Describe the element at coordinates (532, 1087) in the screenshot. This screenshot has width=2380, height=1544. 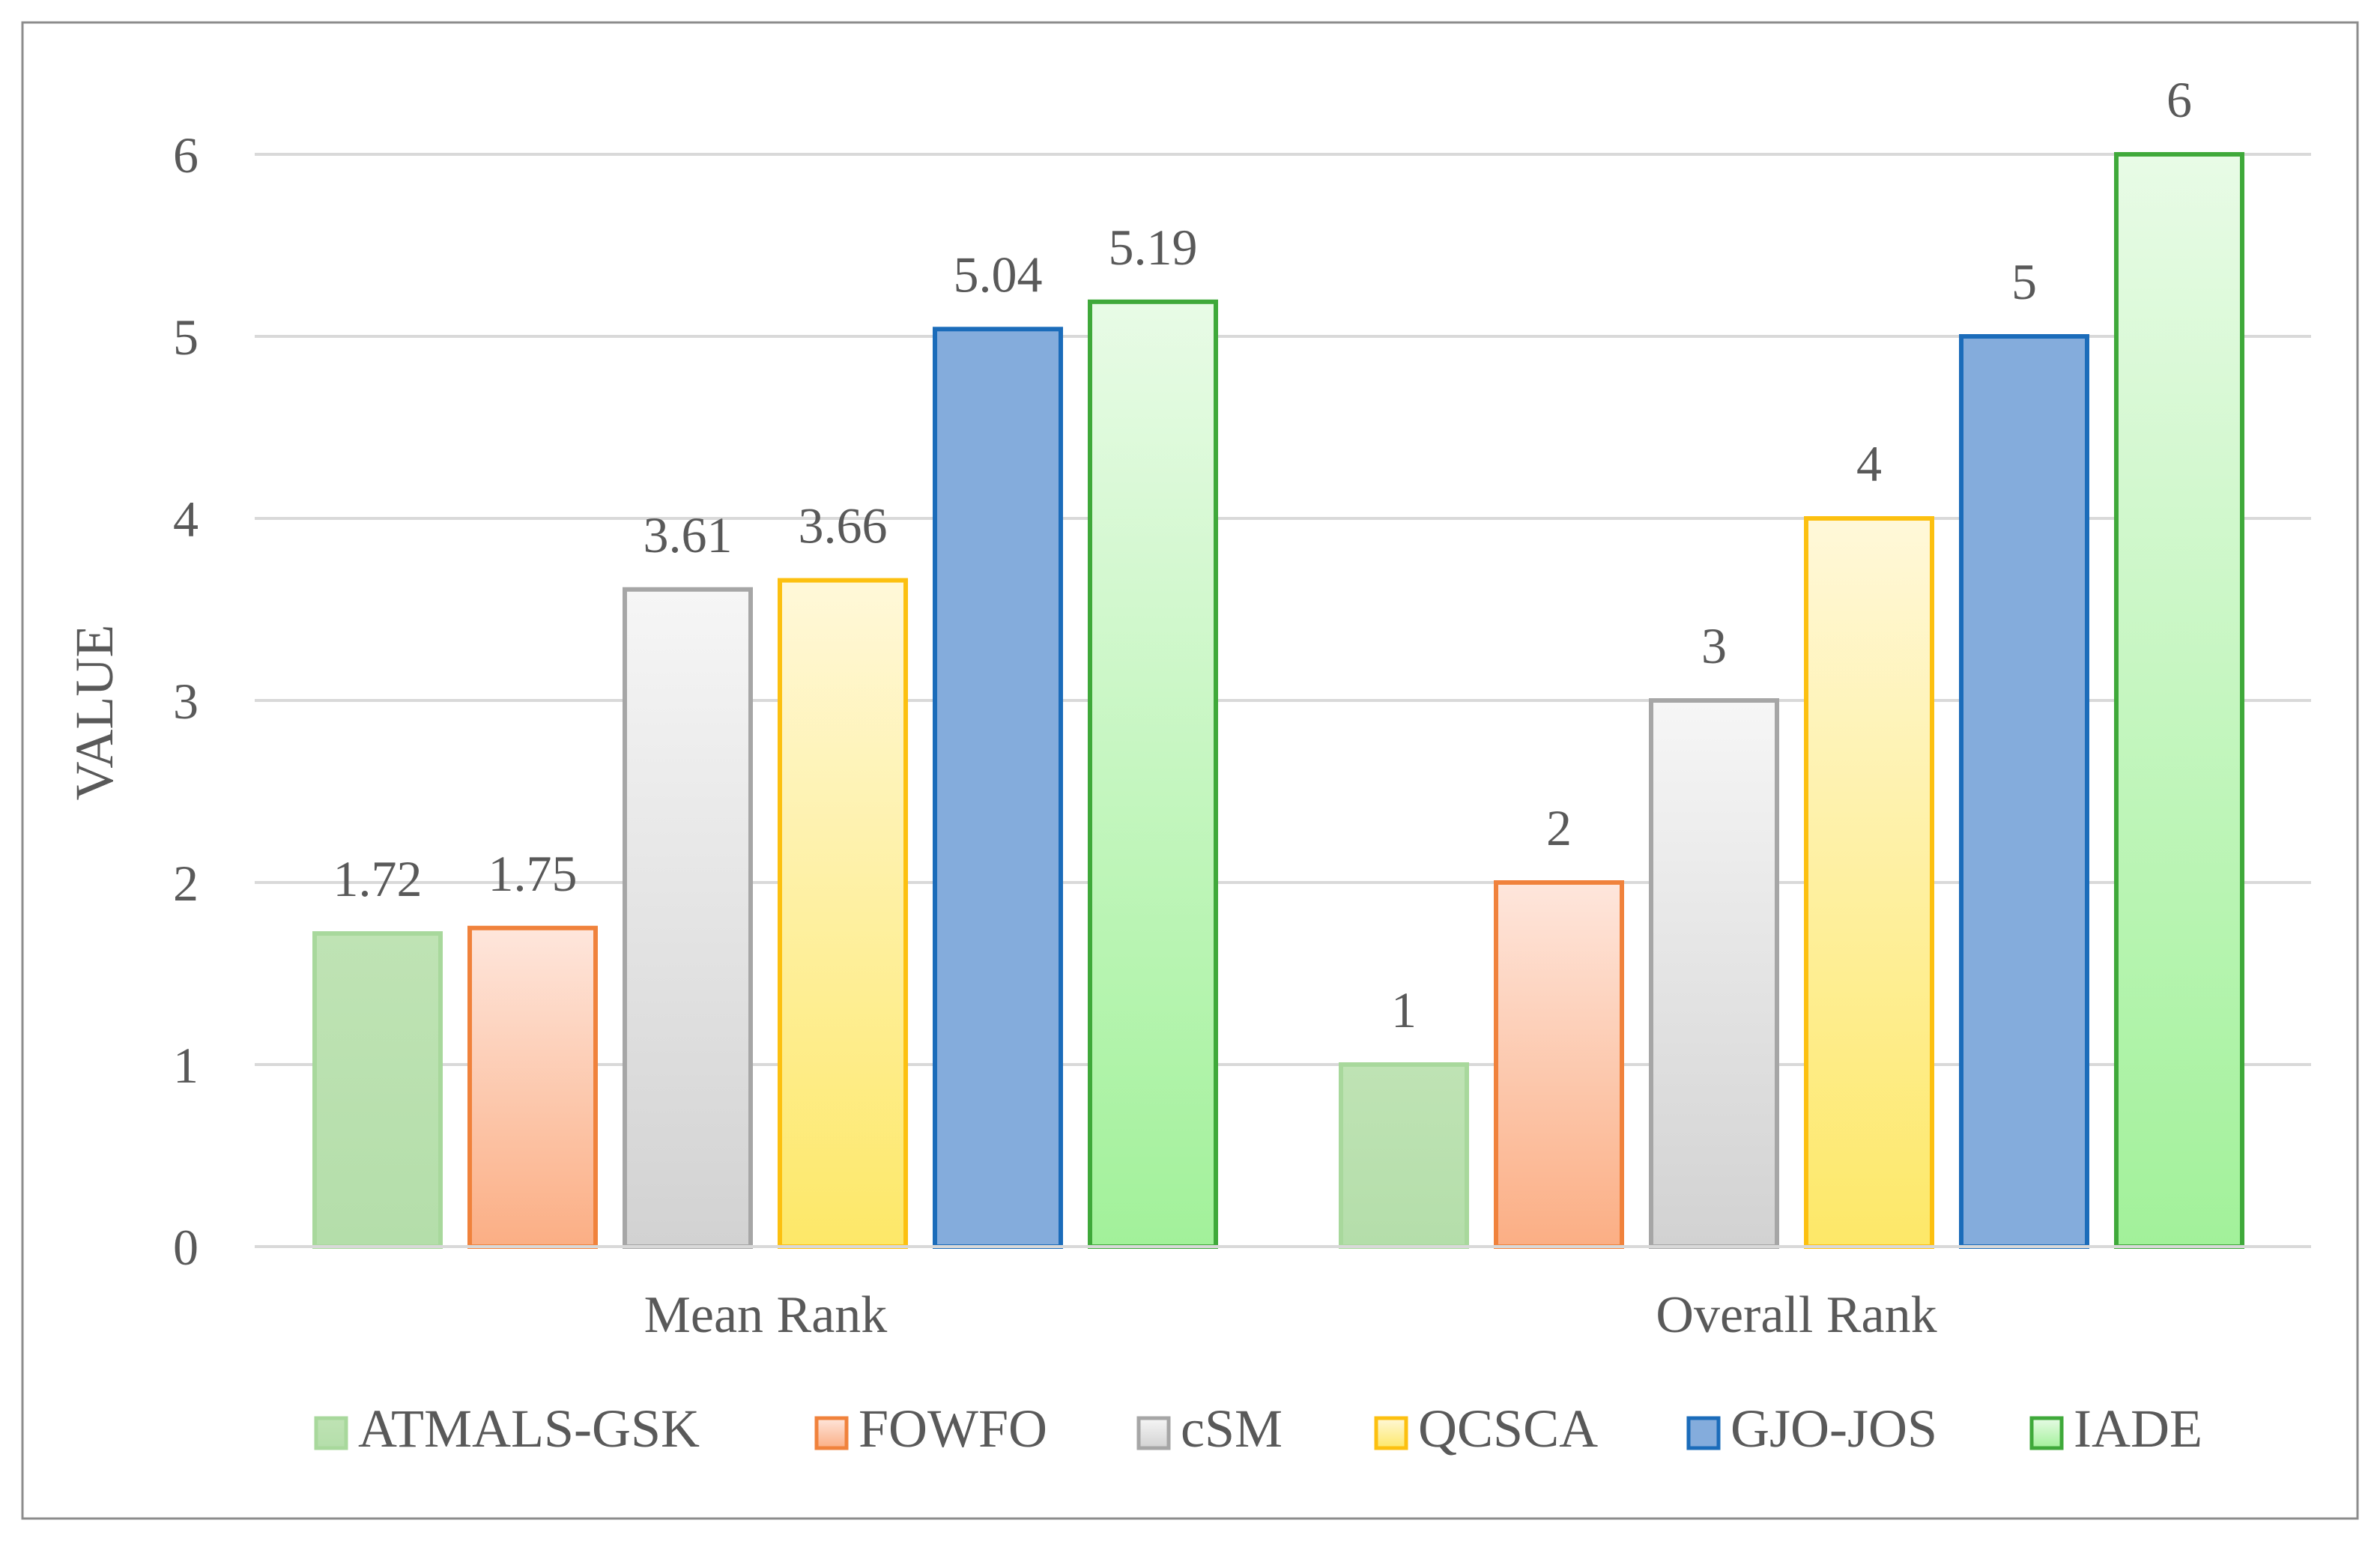
I see `bar-fowfo-mean-rank` at that location.